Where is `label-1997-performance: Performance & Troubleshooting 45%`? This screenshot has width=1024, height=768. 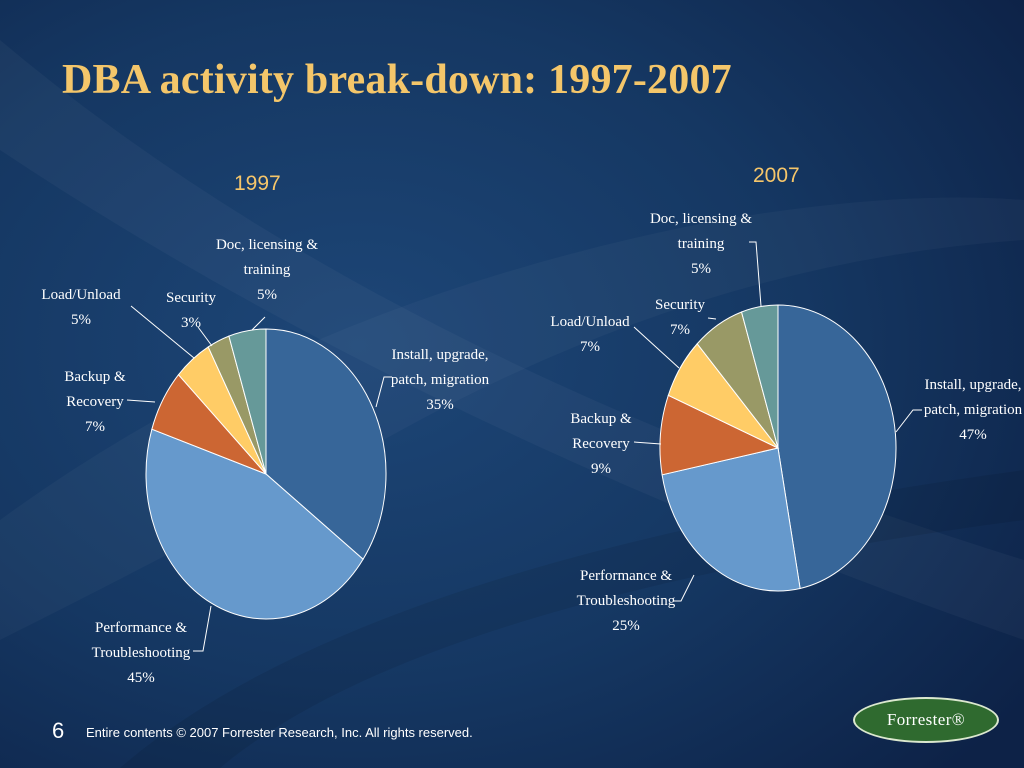 label-1997-performance: Performance & Troubleshooting 45% is located at coordinates (141, 653).